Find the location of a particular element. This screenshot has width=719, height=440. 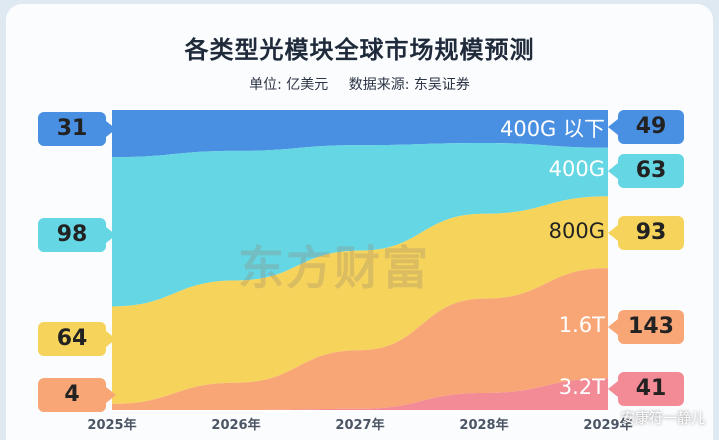

x-tick-label: 2028年 is located at coordinates (484, 425).